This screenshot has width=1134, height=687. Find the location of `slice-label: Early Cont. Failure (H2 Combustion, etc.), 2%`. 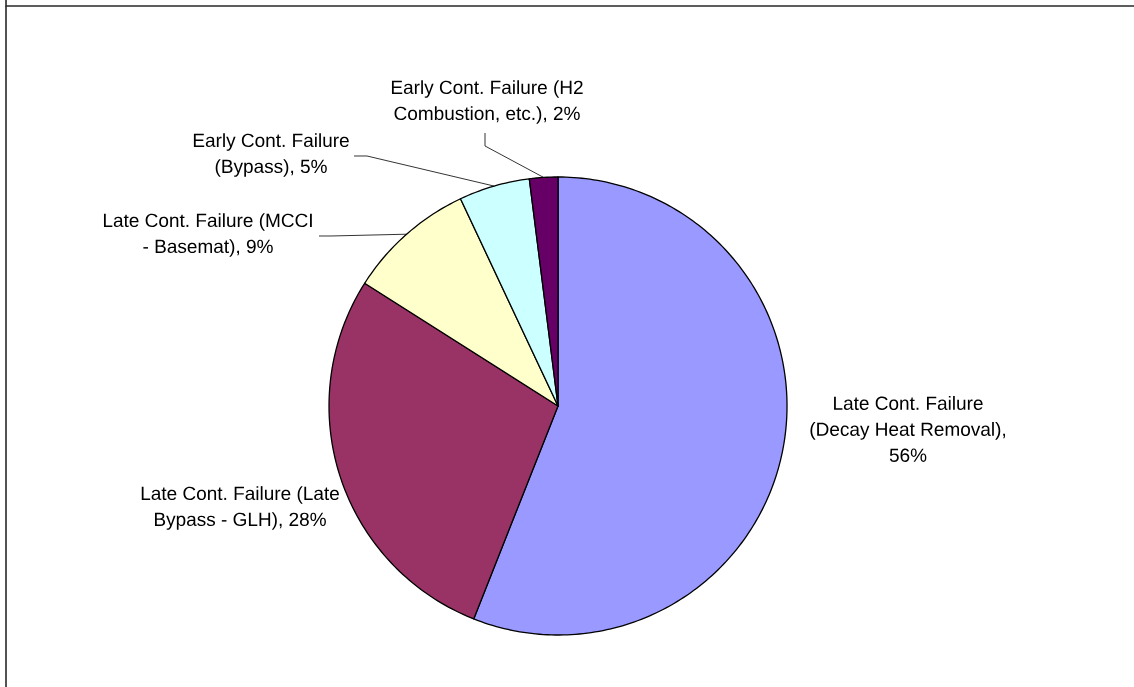

slice-label: Early Cont. Failure (H2 Combustion, etc.), 2% is located at coordinates (487, 102).